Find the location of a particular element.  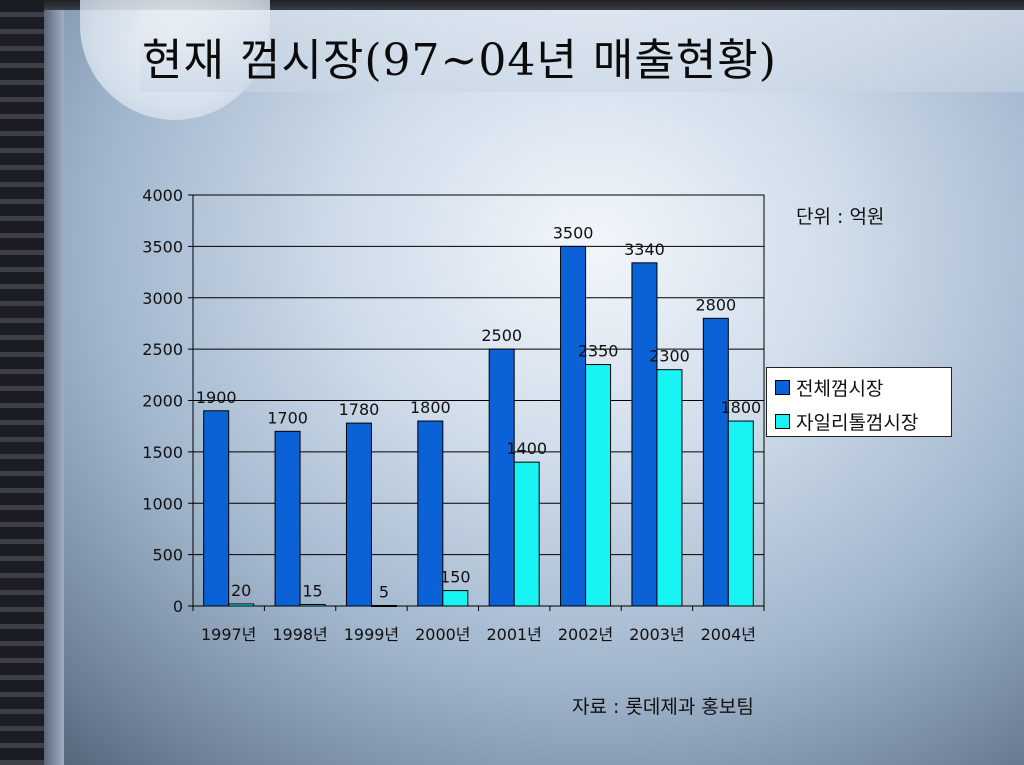

legend-item-total: 전체껌시장 is located at coordinates (829, 387).